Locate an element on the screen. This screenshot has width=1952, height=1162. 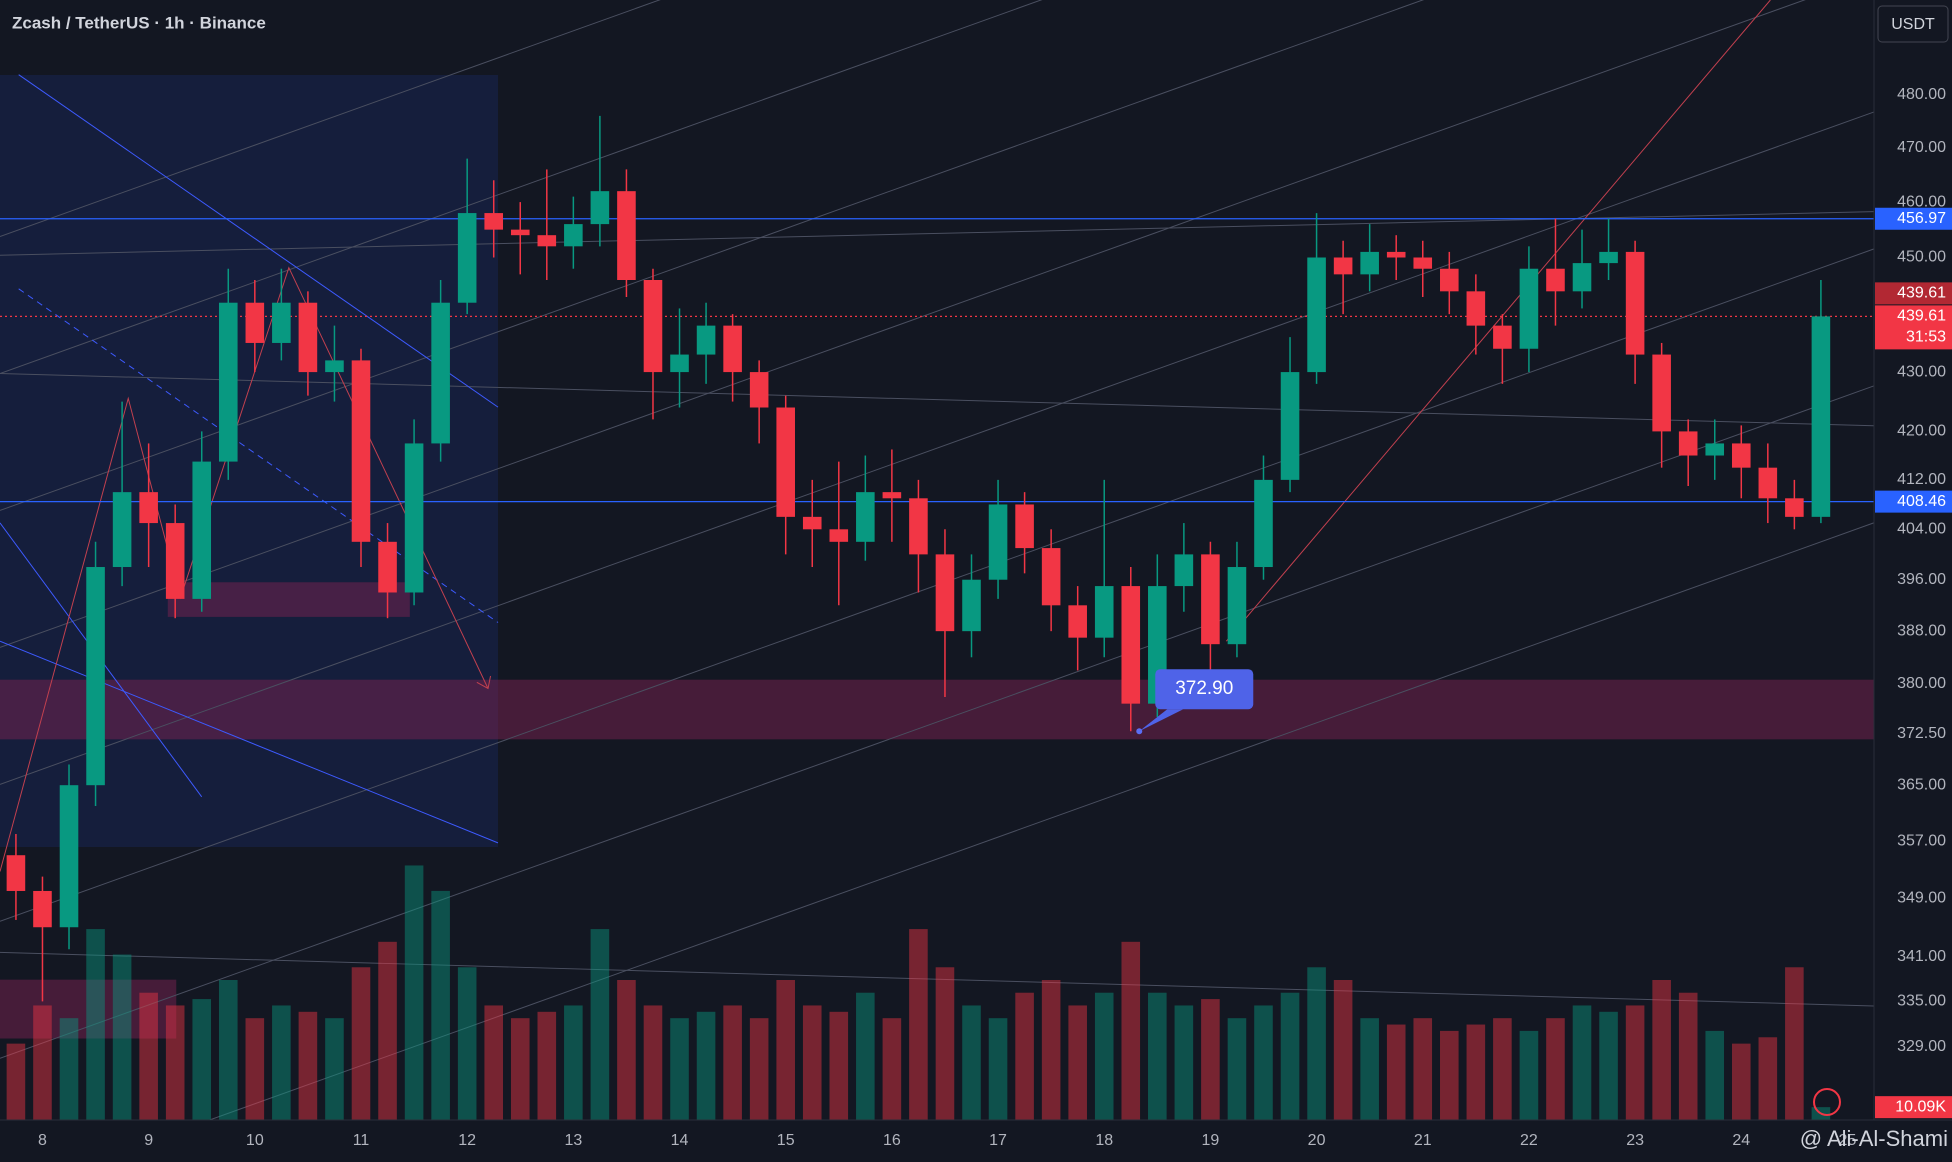
currency-button is located at coordinates (1913, 24).